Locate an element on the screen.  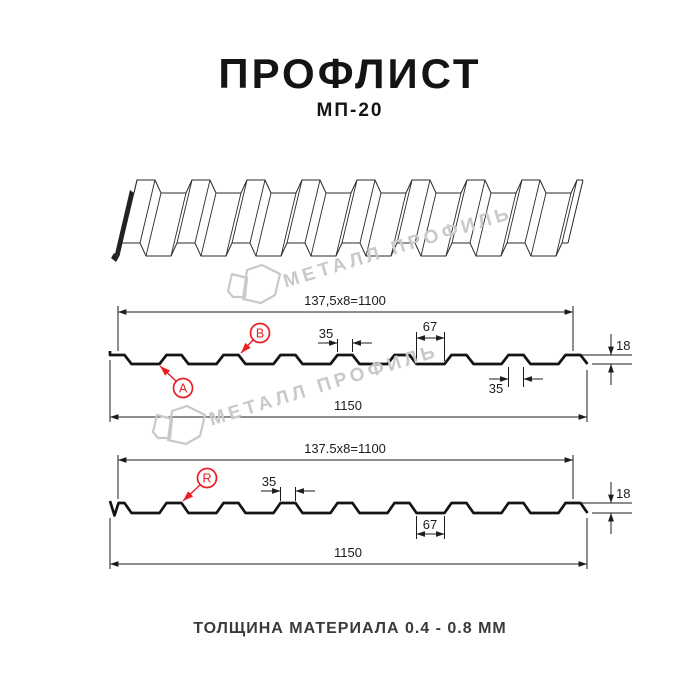
callout-r-label: R is located at coordinates (206, 479).